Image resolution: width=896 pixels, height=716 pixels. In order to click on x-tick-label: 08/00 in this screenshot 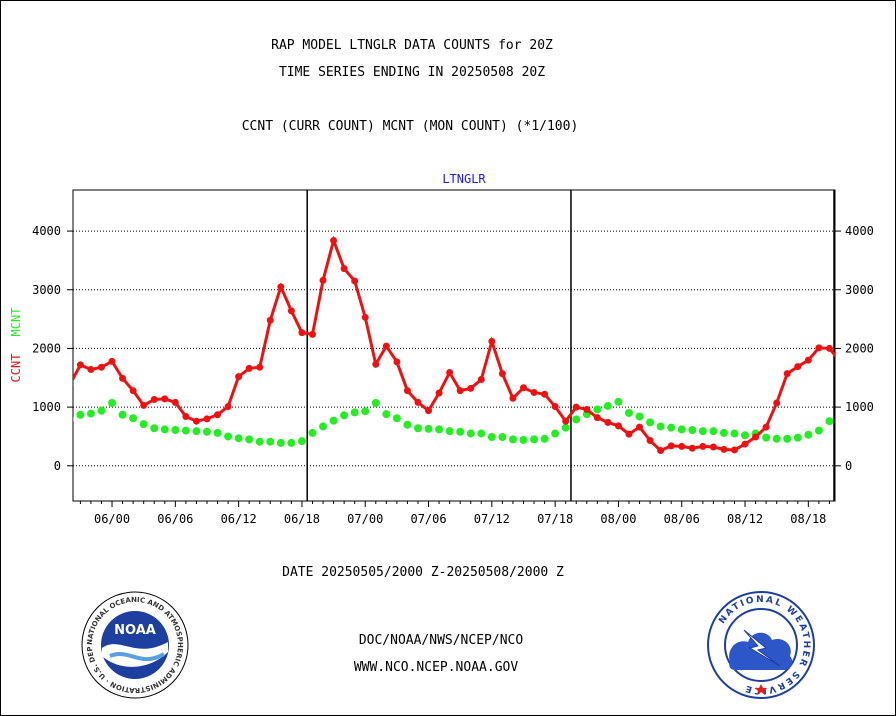, I will do `click(618, 519)`.